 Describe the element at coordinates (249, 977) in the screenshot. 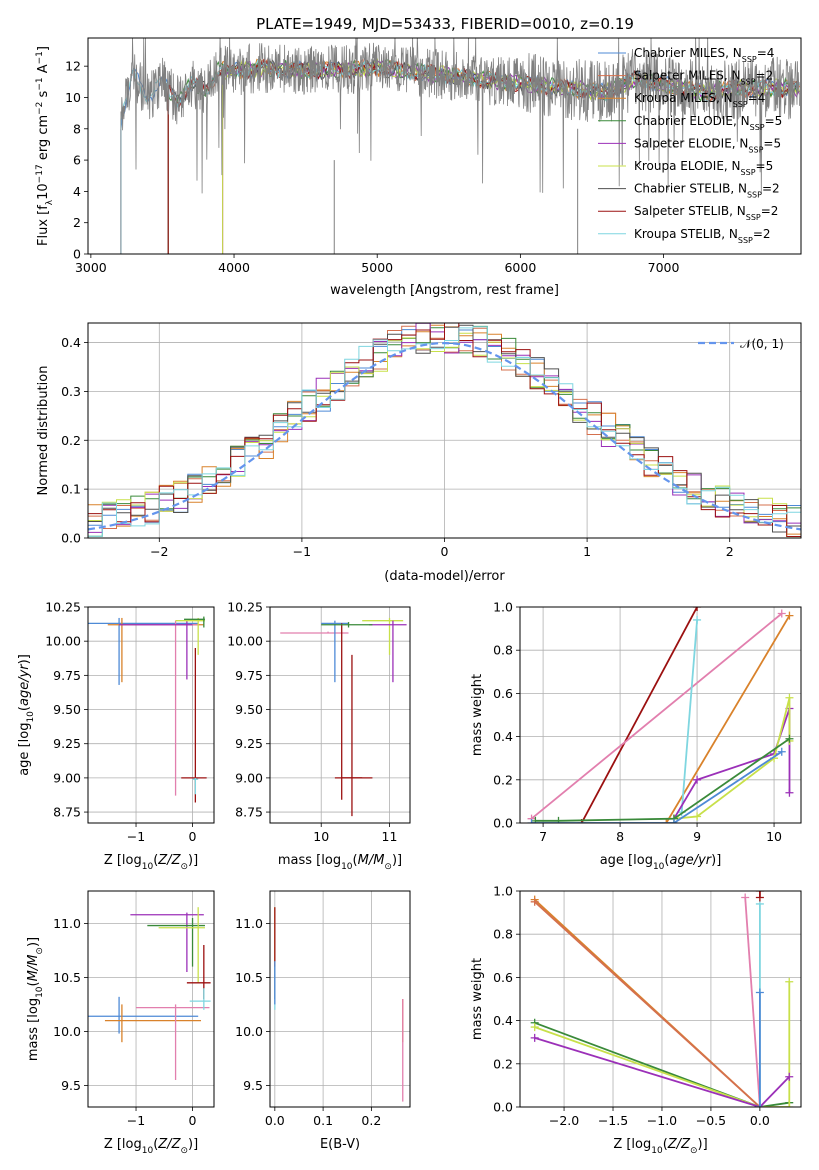

I see `y-tick-label: 10.5` at that location.